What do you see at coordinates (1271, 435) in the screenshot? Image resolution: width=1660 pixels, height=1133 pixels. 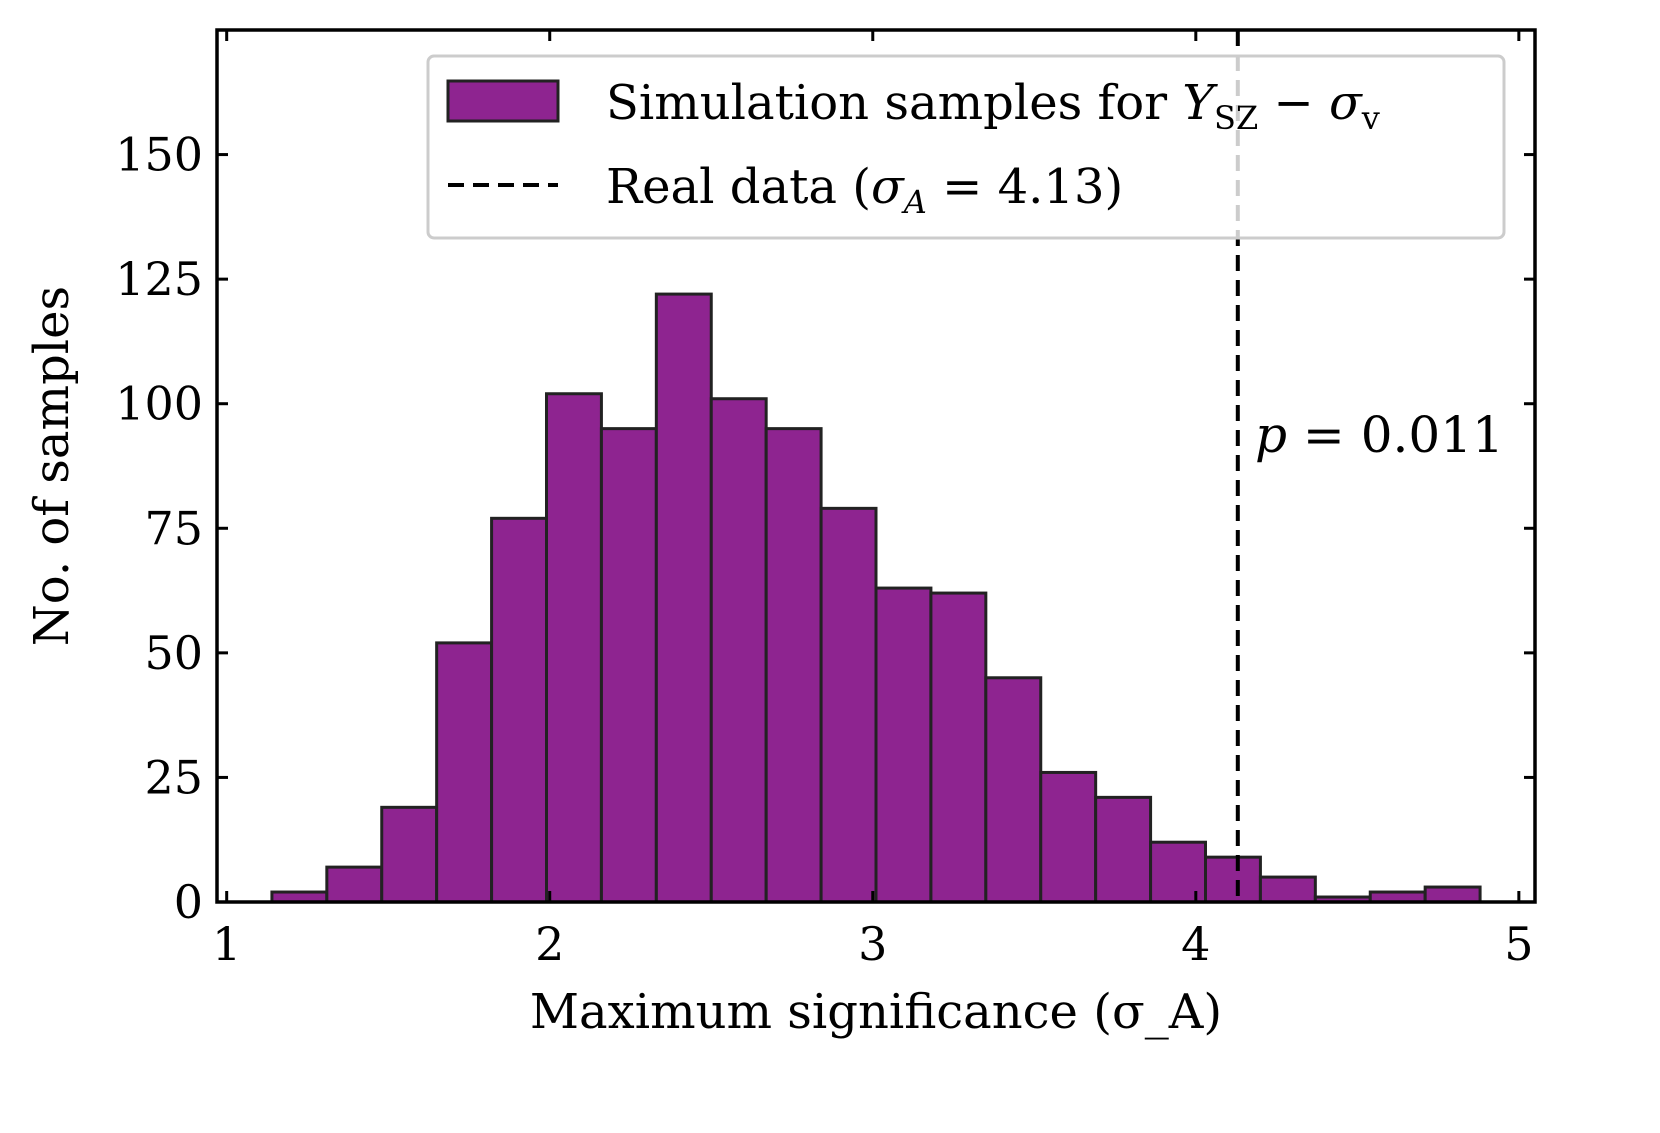 I see `p-symbol: p` at bounding box center [1271, 435].